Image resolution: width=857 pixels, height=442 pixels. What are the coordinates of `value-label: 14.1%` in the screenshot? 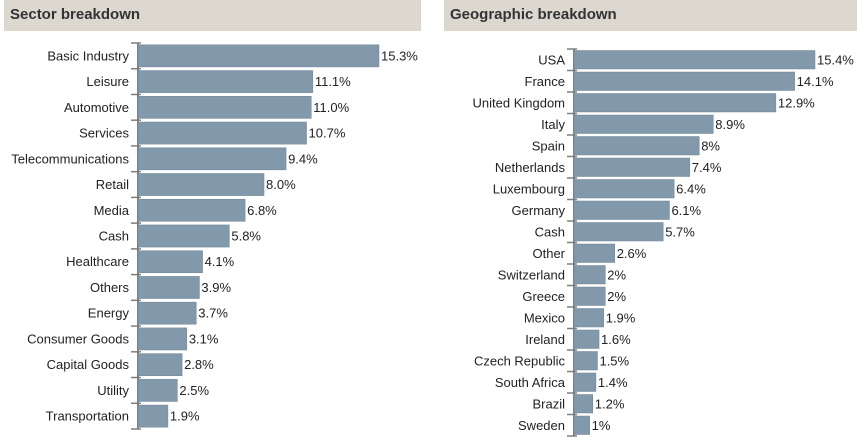 It's located at (815, 81).